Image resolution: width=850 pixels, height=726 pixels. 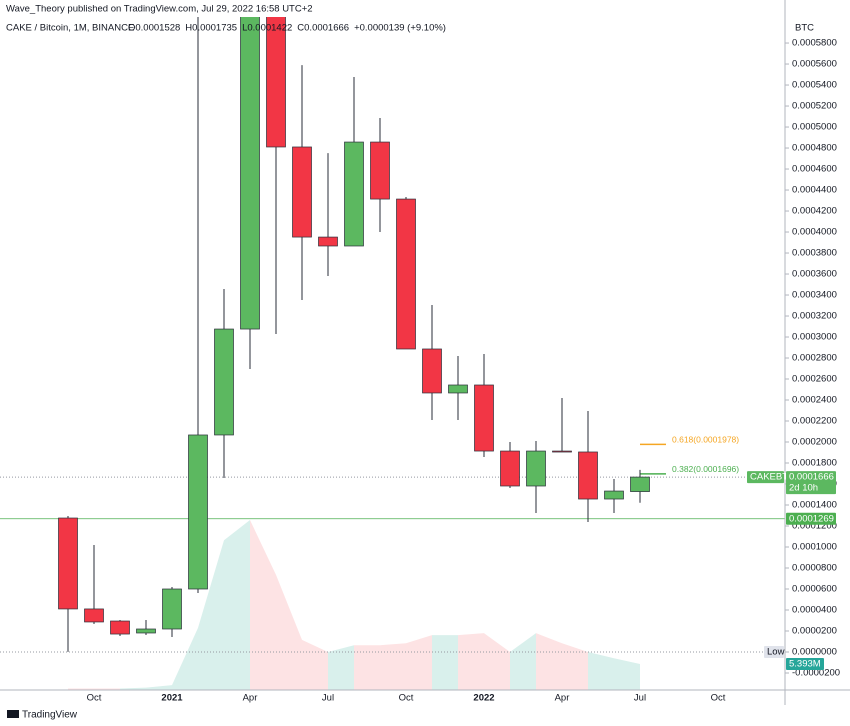 What do you see at coordinates (765, 477) in the screenshot?
I see `ticker-box` at bounding box center [765, 477].